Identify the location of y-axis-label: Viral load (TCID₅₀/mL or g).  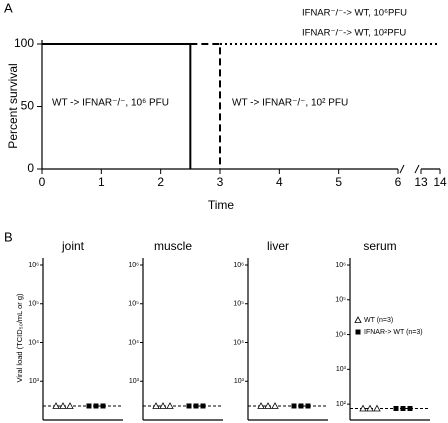
(19, 338).